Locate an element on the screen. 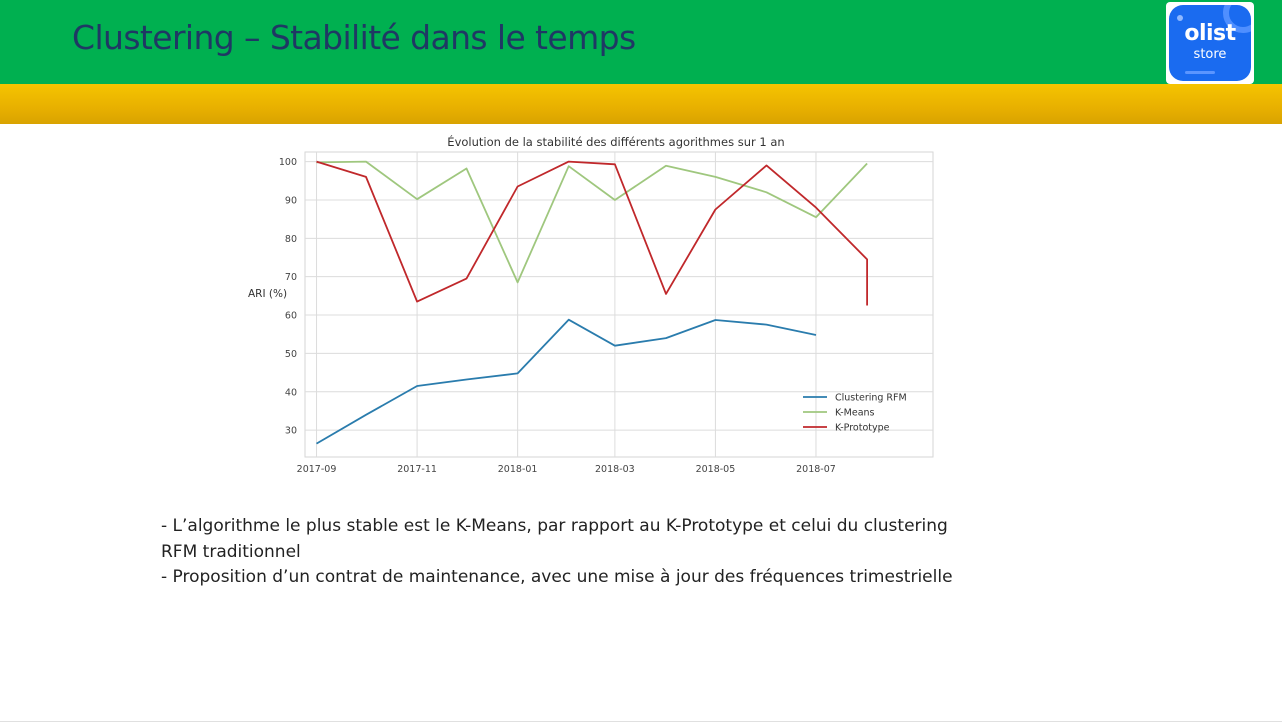 This screenshot has height=722, width=1282. y-axis-label: ARI (%) is located at coordinates (267, 294).